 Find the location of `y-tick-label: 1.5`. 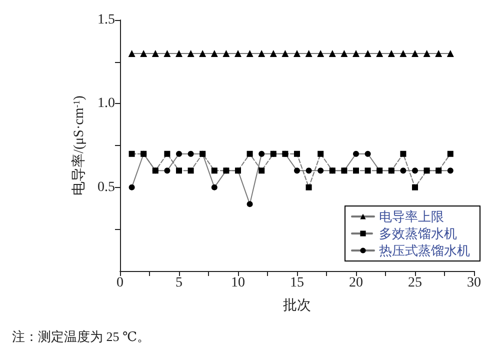

y-tick-label: 1.5 is located at coordinates (106, 20).